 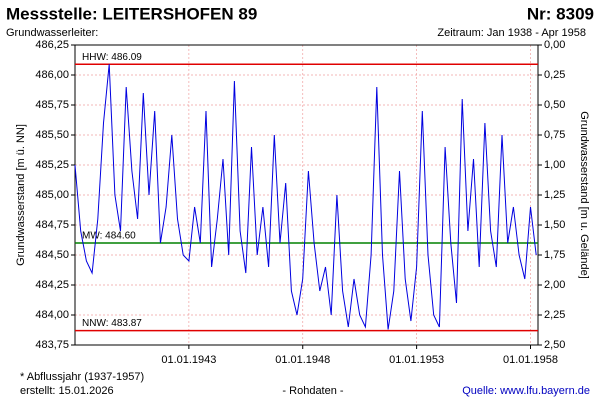 What do you see at coordinates (416, 360) in the screenshot?
I see `x-tick-label: 01.01.1953` at bounding box center [416, 360].